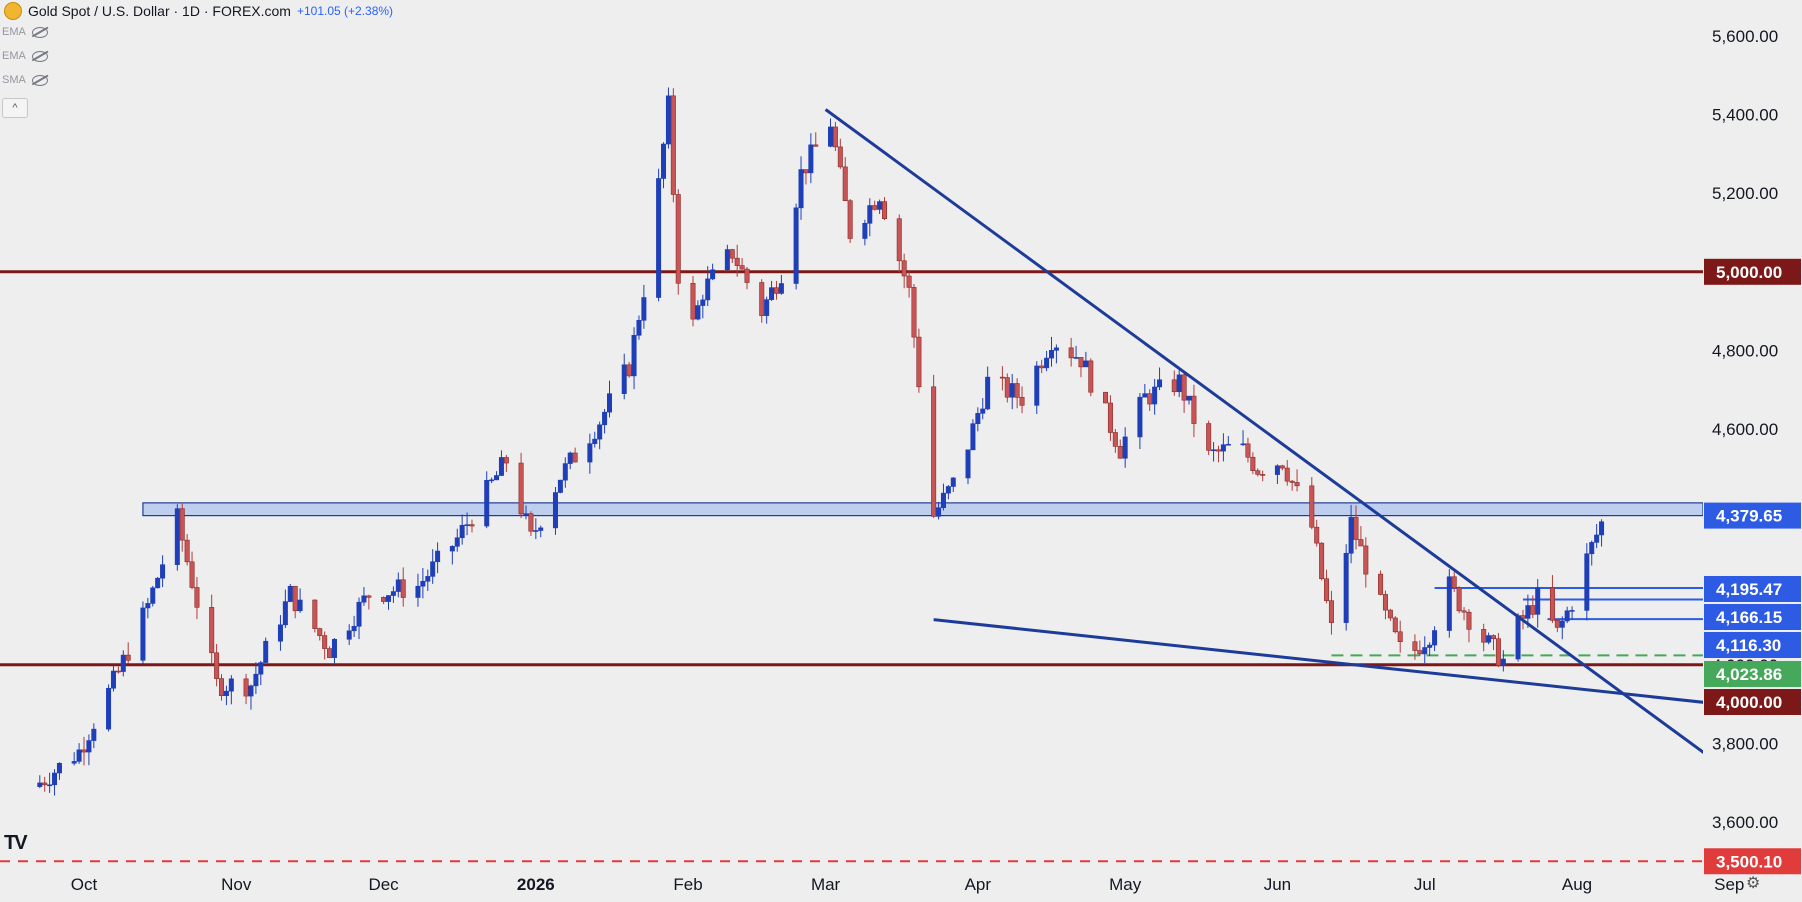 The image size is (1802, 902). Describe the element at coordinates (16, 843) in the screenshot. I see `tradingview-logo: TV` at that location.